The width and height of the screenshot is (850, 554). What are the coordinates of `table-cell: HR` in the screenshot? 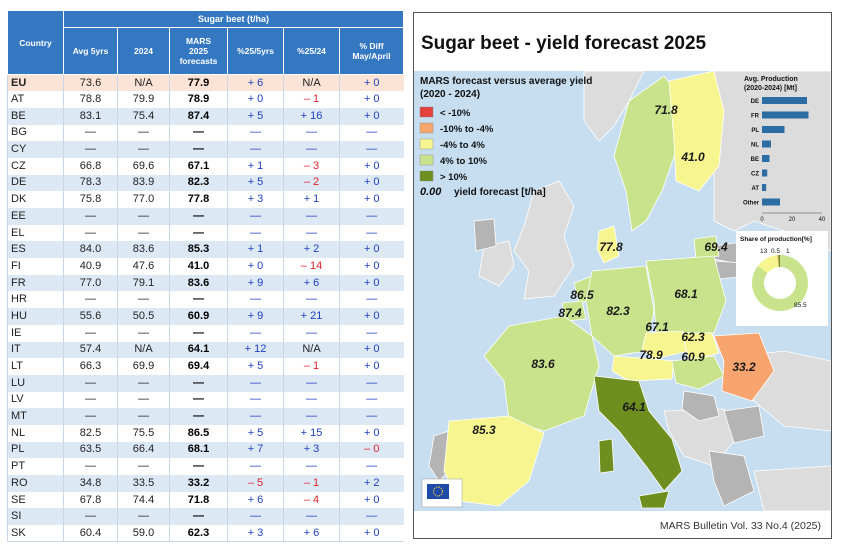 It's located at (35, 300).